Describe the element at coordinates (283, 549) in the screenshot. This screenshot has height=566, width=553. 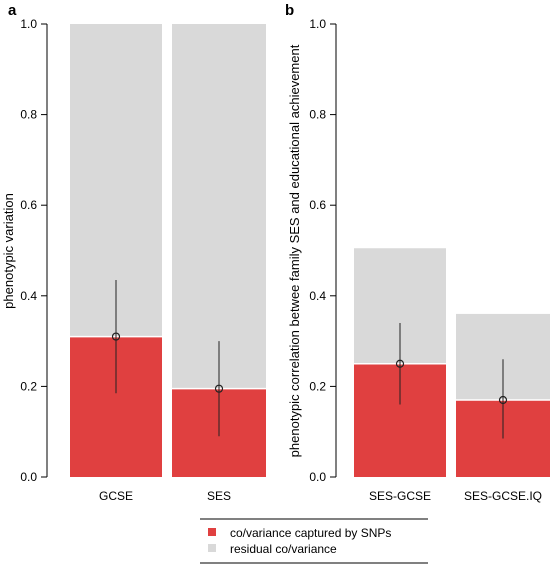
I see `legend-label-residual: residual co/variance` at that location.